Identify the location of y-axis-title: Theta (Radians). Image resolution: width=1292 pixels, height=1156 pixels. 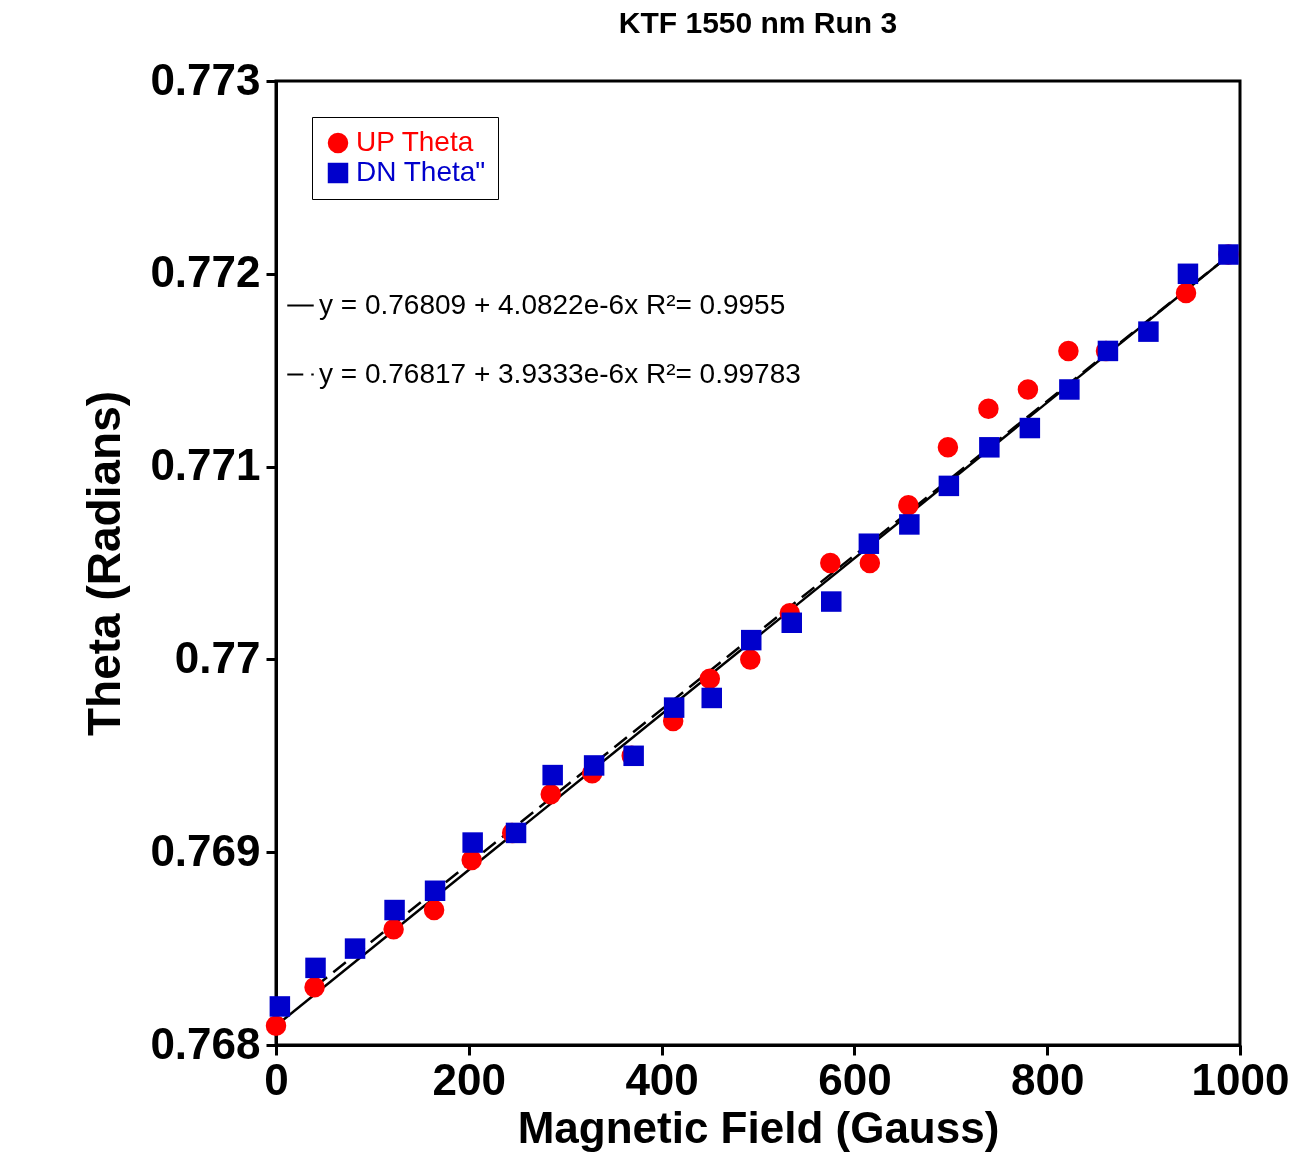
(104, 563).